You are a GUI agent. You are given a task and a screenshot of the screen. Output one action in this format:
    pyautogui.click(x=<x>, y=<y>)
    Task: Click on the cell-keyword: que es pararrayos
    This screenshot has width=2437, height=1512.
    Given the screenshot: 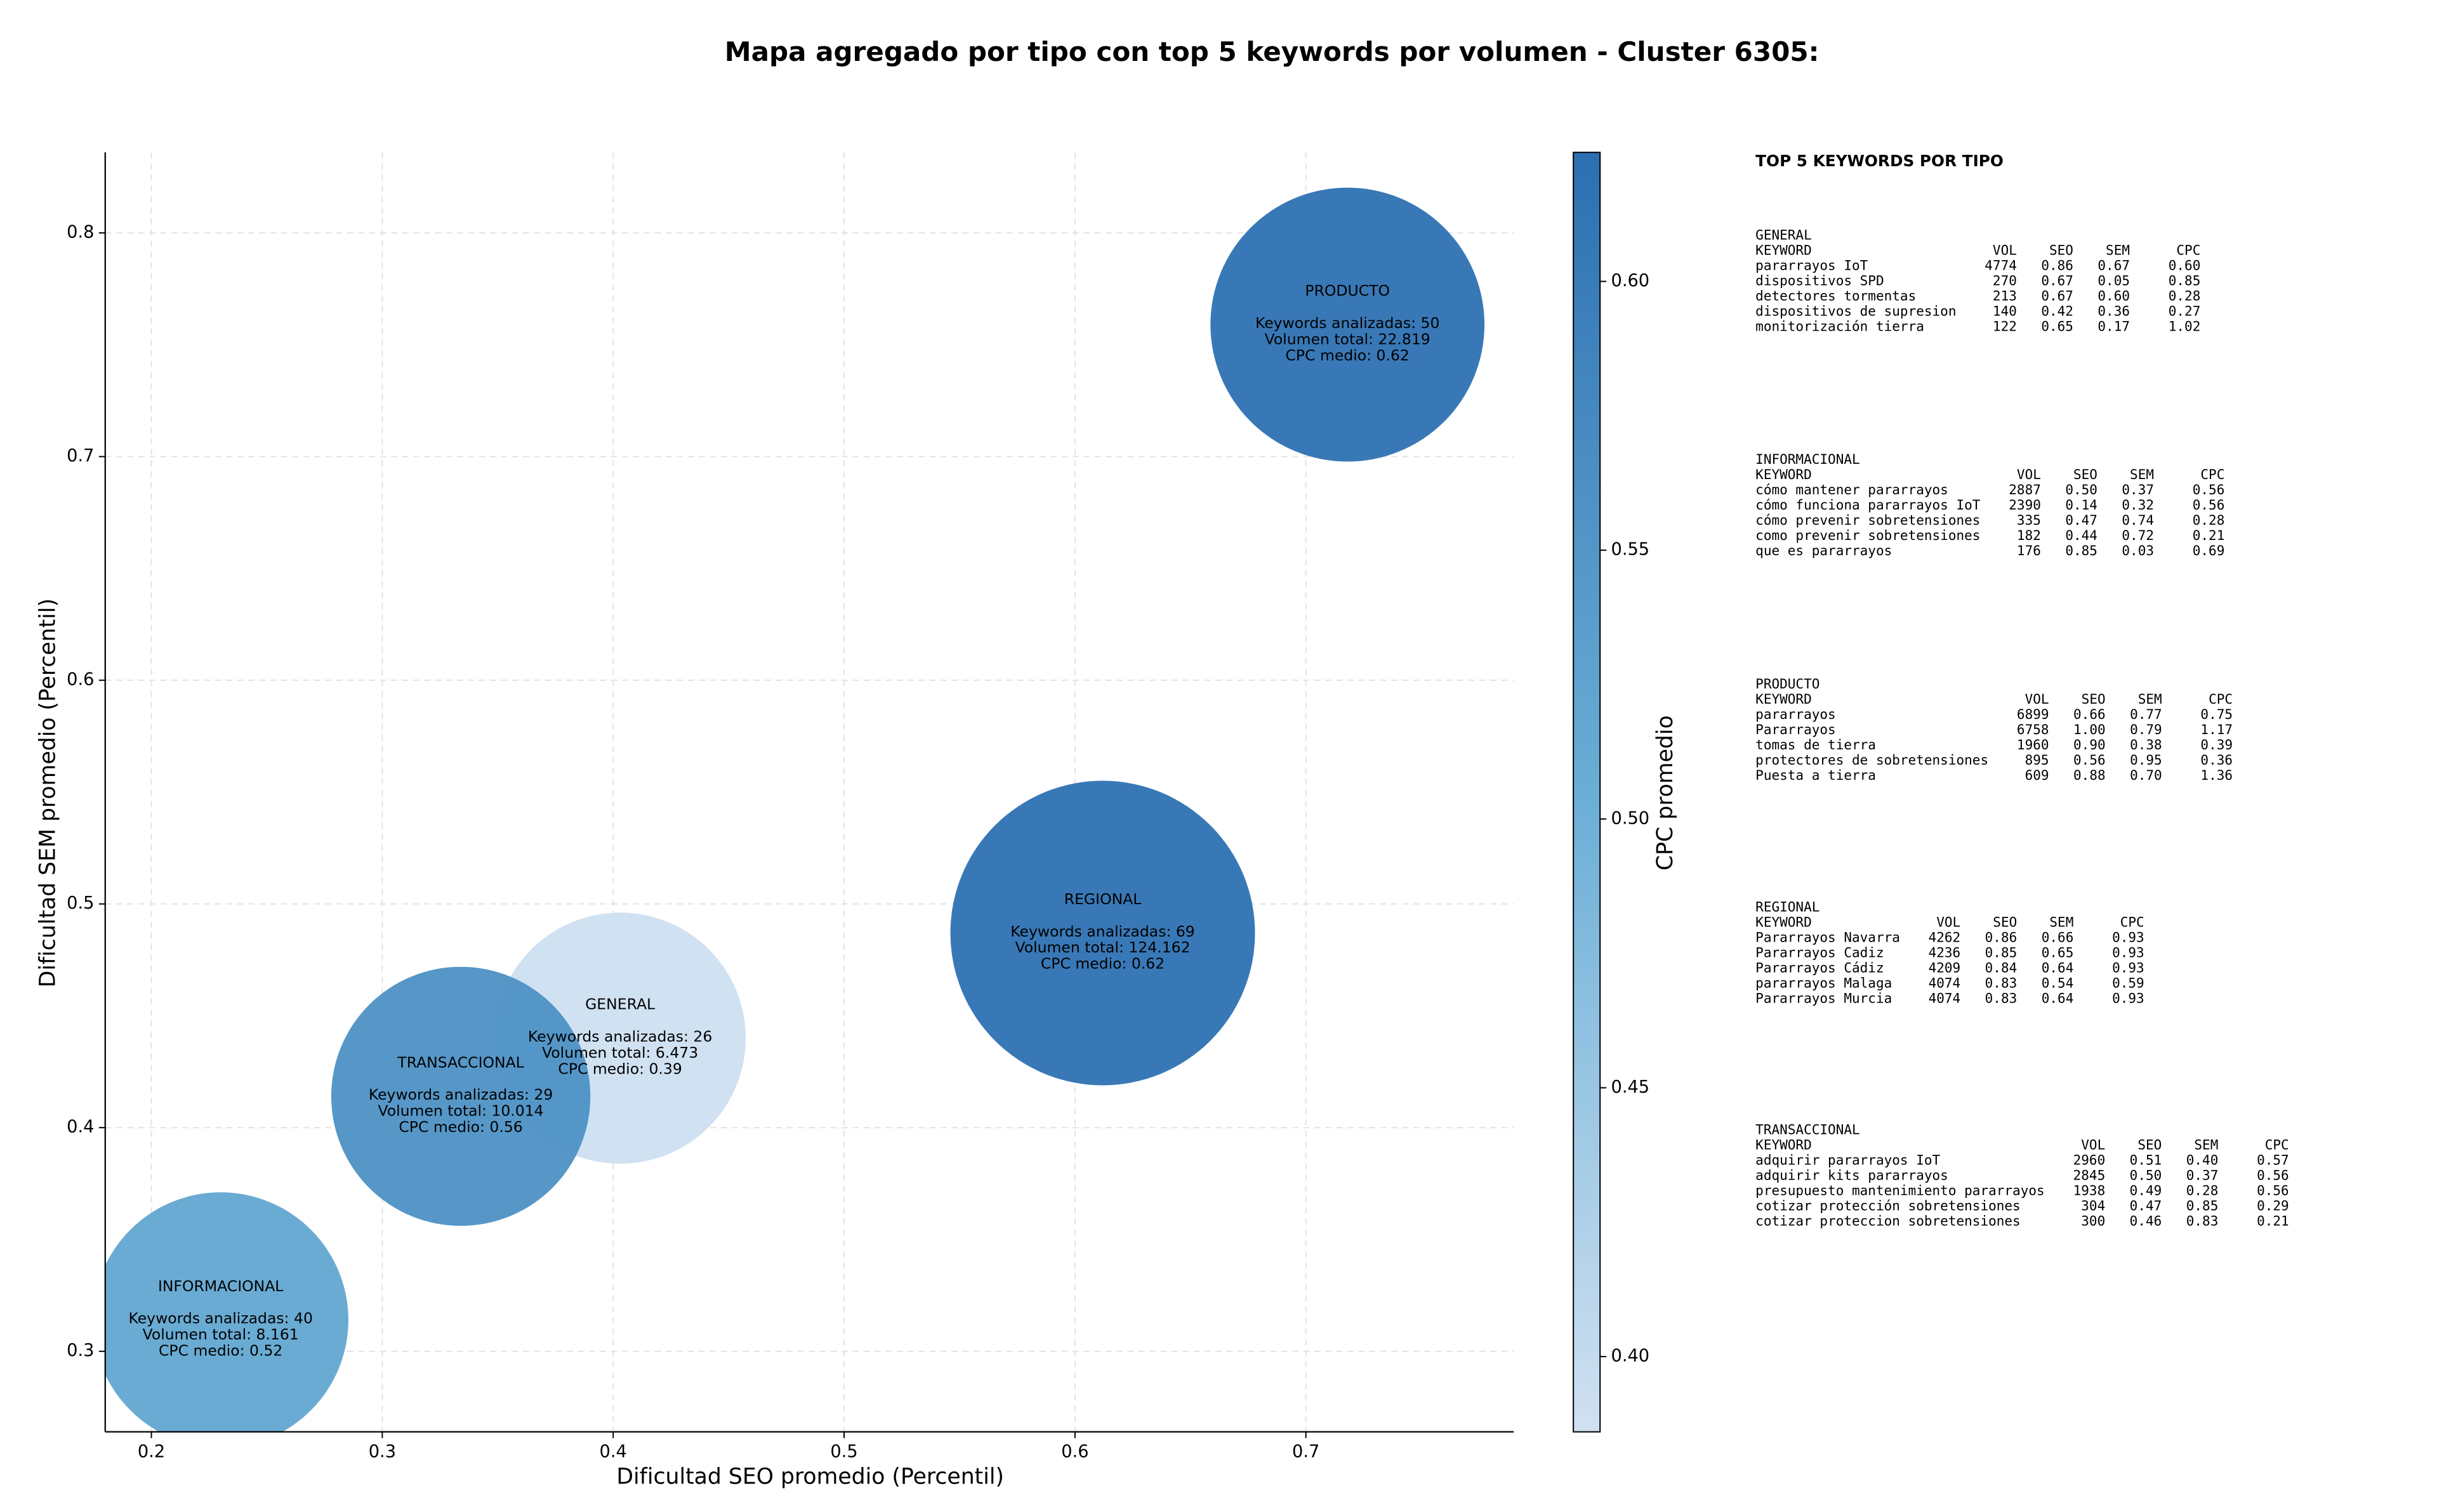 What is the action you would take?
    pyautogui.click(x=1823, y=550)
    